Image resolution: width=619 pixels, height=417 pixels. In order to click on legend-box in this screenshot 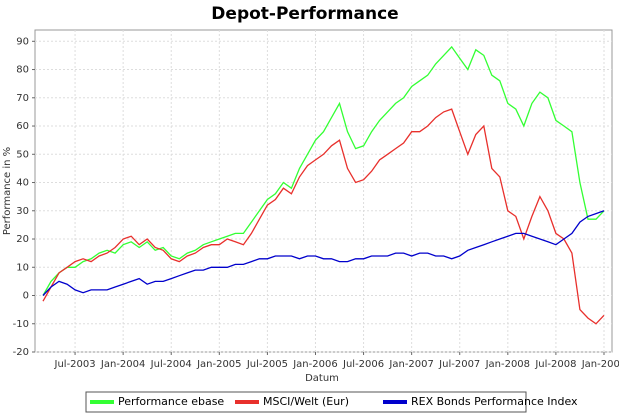, I will do `click(306, 402)`.